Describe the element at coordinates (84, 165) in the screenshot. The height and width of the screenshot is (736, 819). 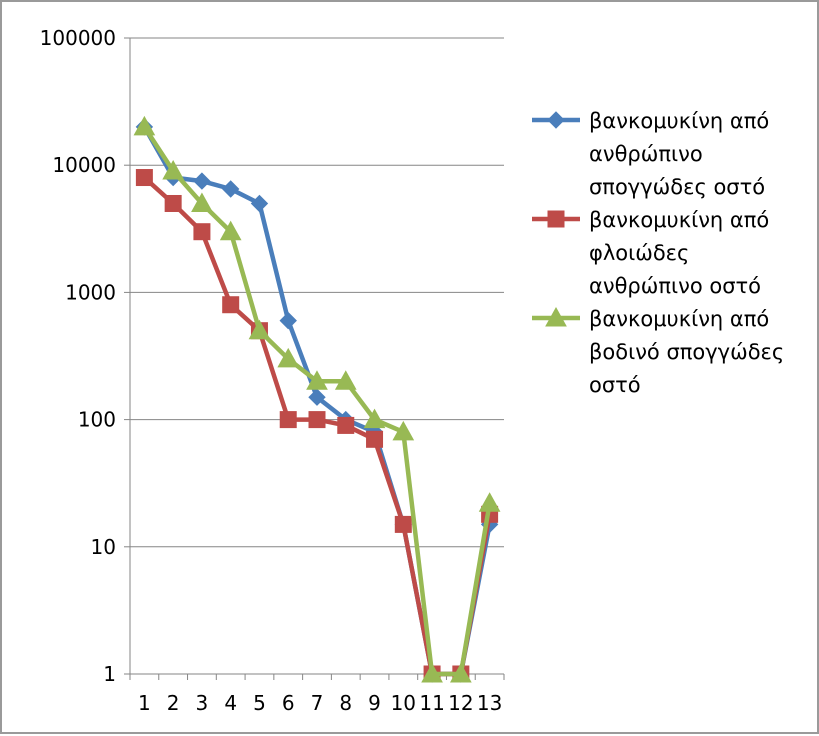
I see `y-tick-label: 10000` at that location.